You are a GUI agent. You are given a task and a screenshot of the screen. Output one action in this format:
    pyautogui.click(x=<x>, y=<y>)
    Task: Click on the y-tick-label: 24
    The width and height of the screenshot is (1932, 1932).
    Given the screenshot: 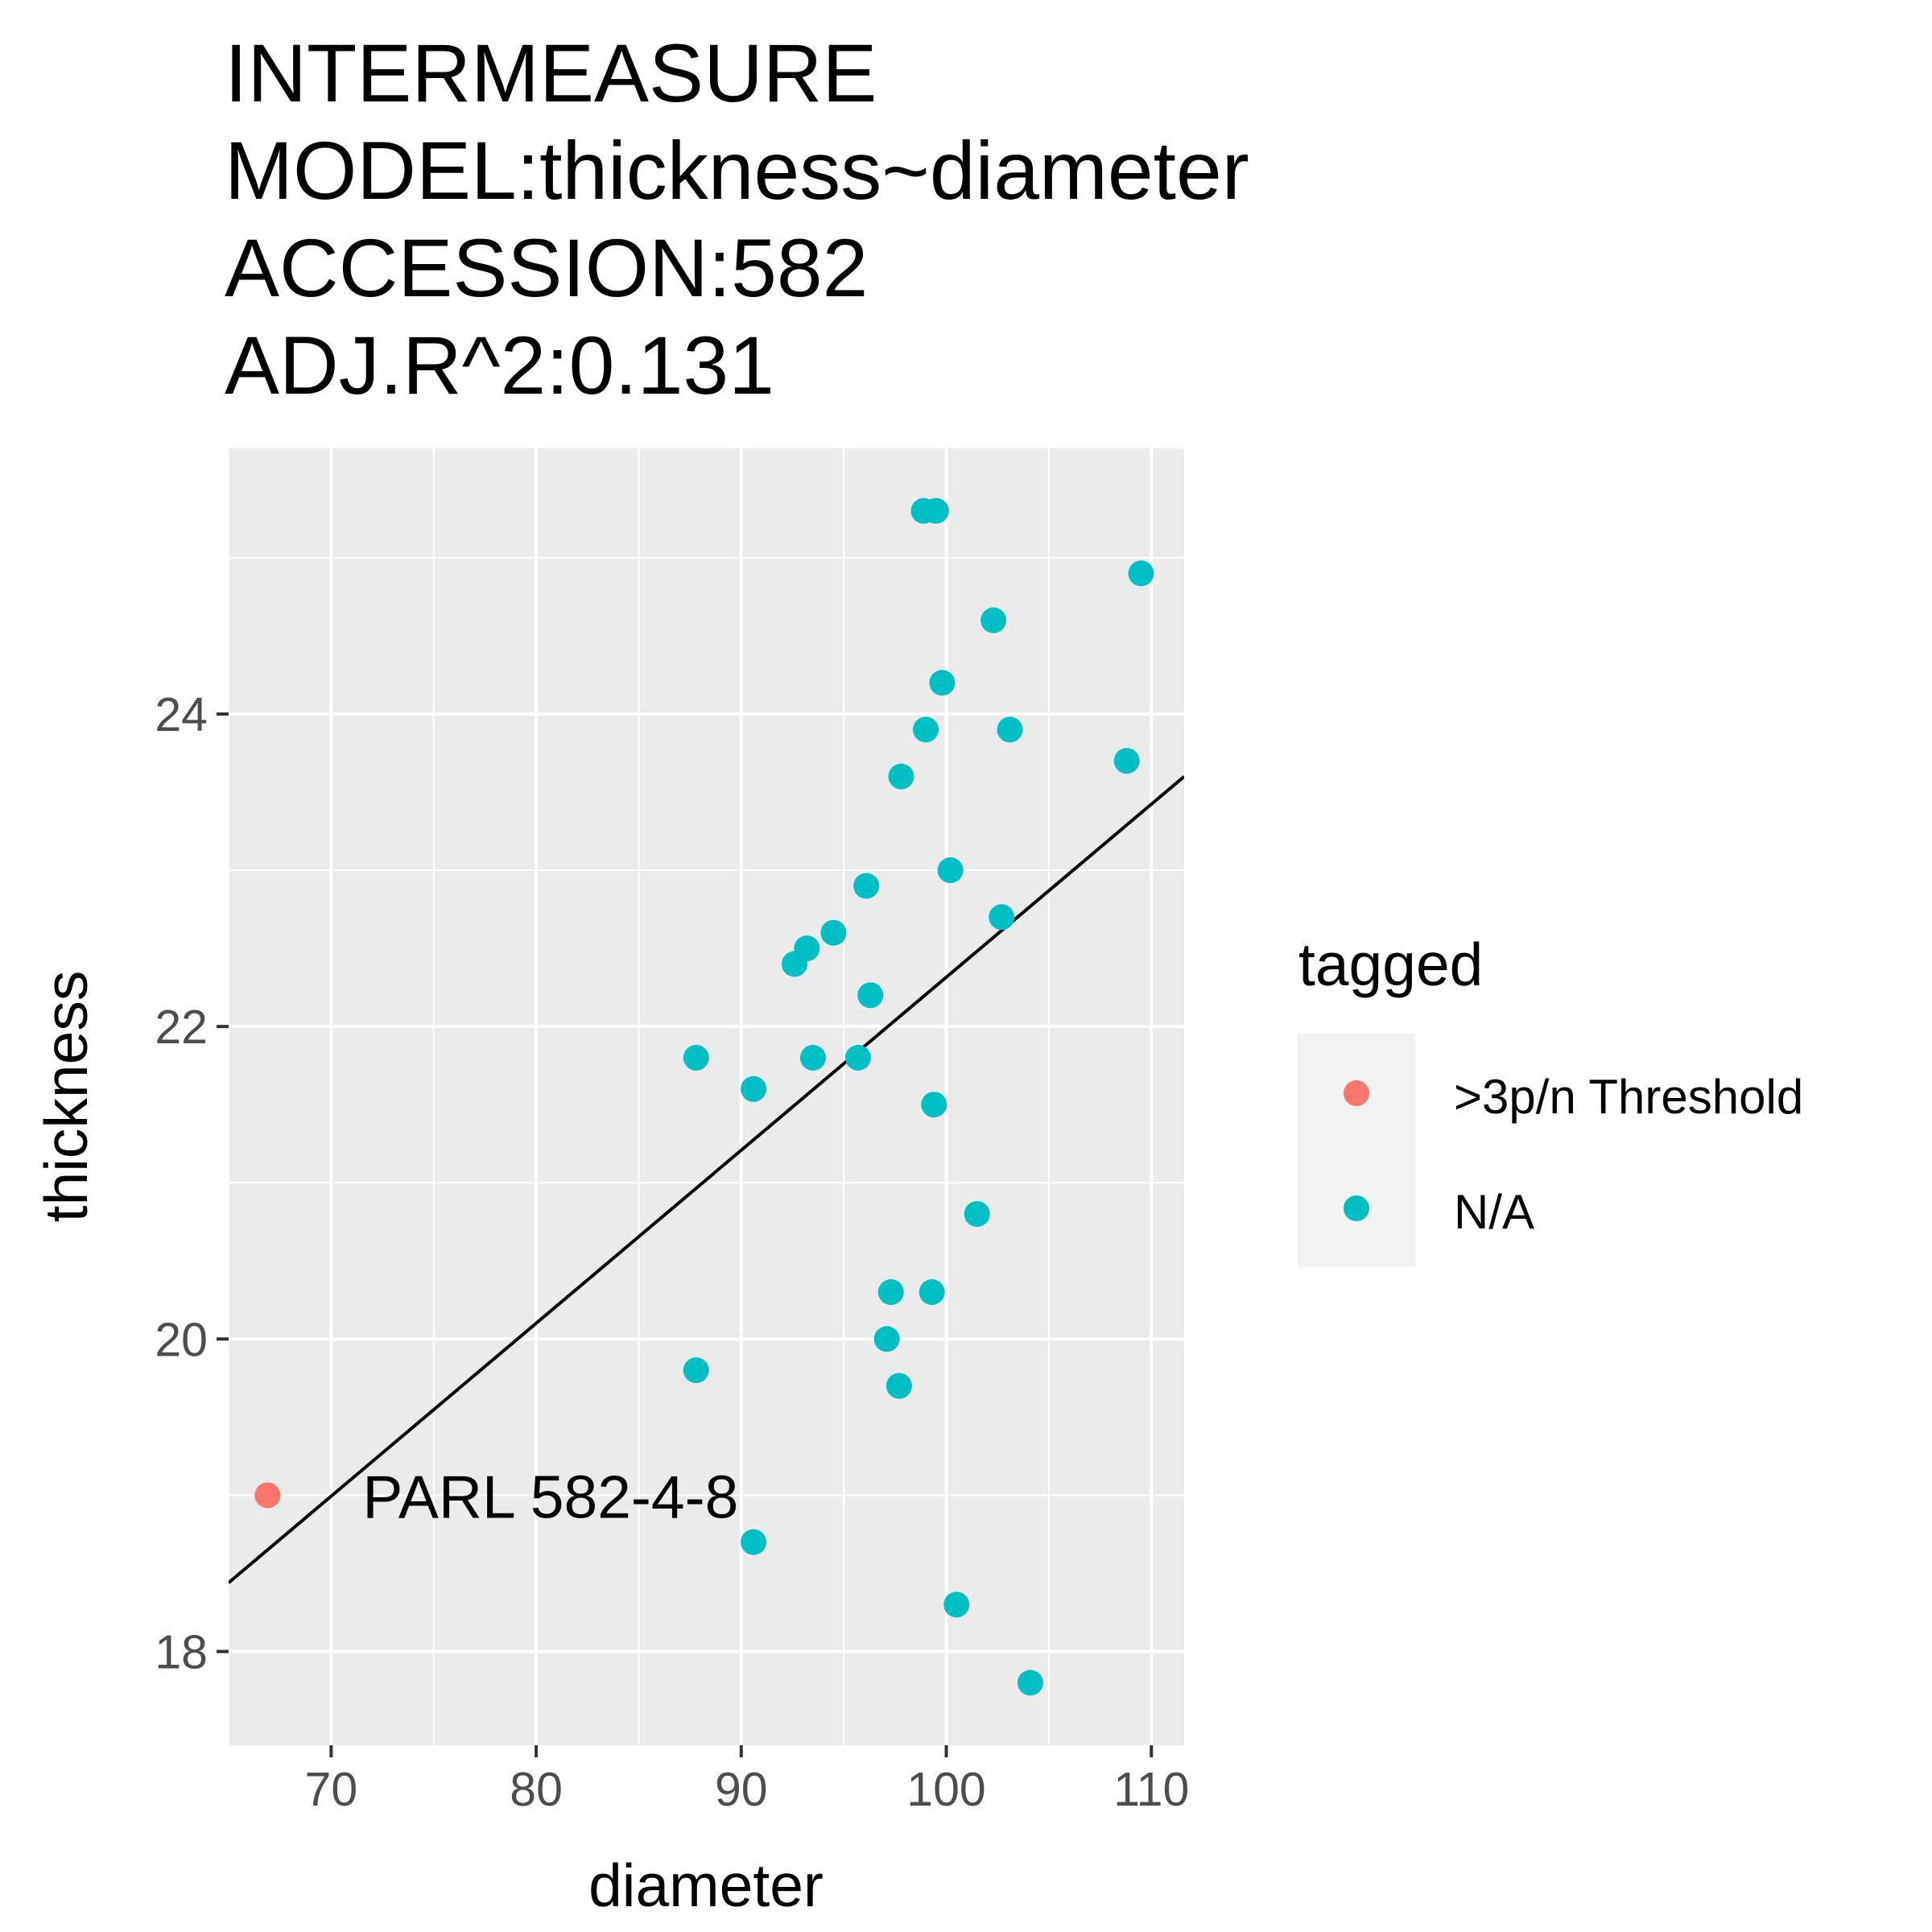 What is the action you would take?
    pyautogui.click(x=181, y=714)
    